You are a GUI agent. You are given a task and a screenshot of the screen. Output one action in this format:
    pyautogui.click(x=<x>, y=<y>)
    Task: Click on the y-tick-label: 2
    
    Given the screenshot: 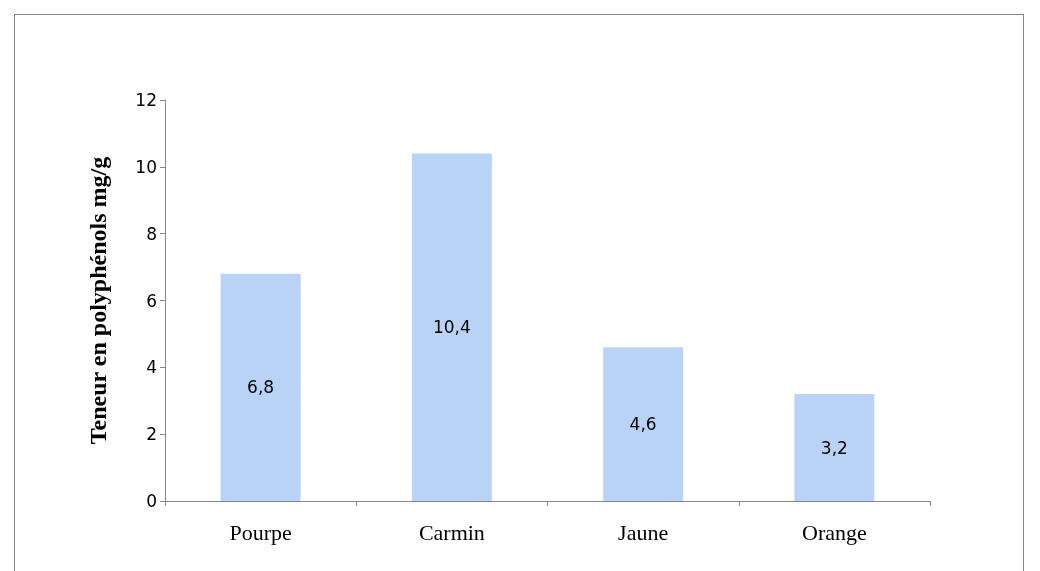 What is the action you would take?
    pyautogui.click(x=151, y=434)
    